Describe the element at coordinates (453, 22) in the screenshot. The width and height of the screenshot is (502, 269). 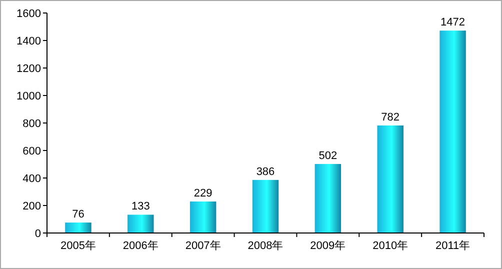
I see `data-label: 1472` at that location.